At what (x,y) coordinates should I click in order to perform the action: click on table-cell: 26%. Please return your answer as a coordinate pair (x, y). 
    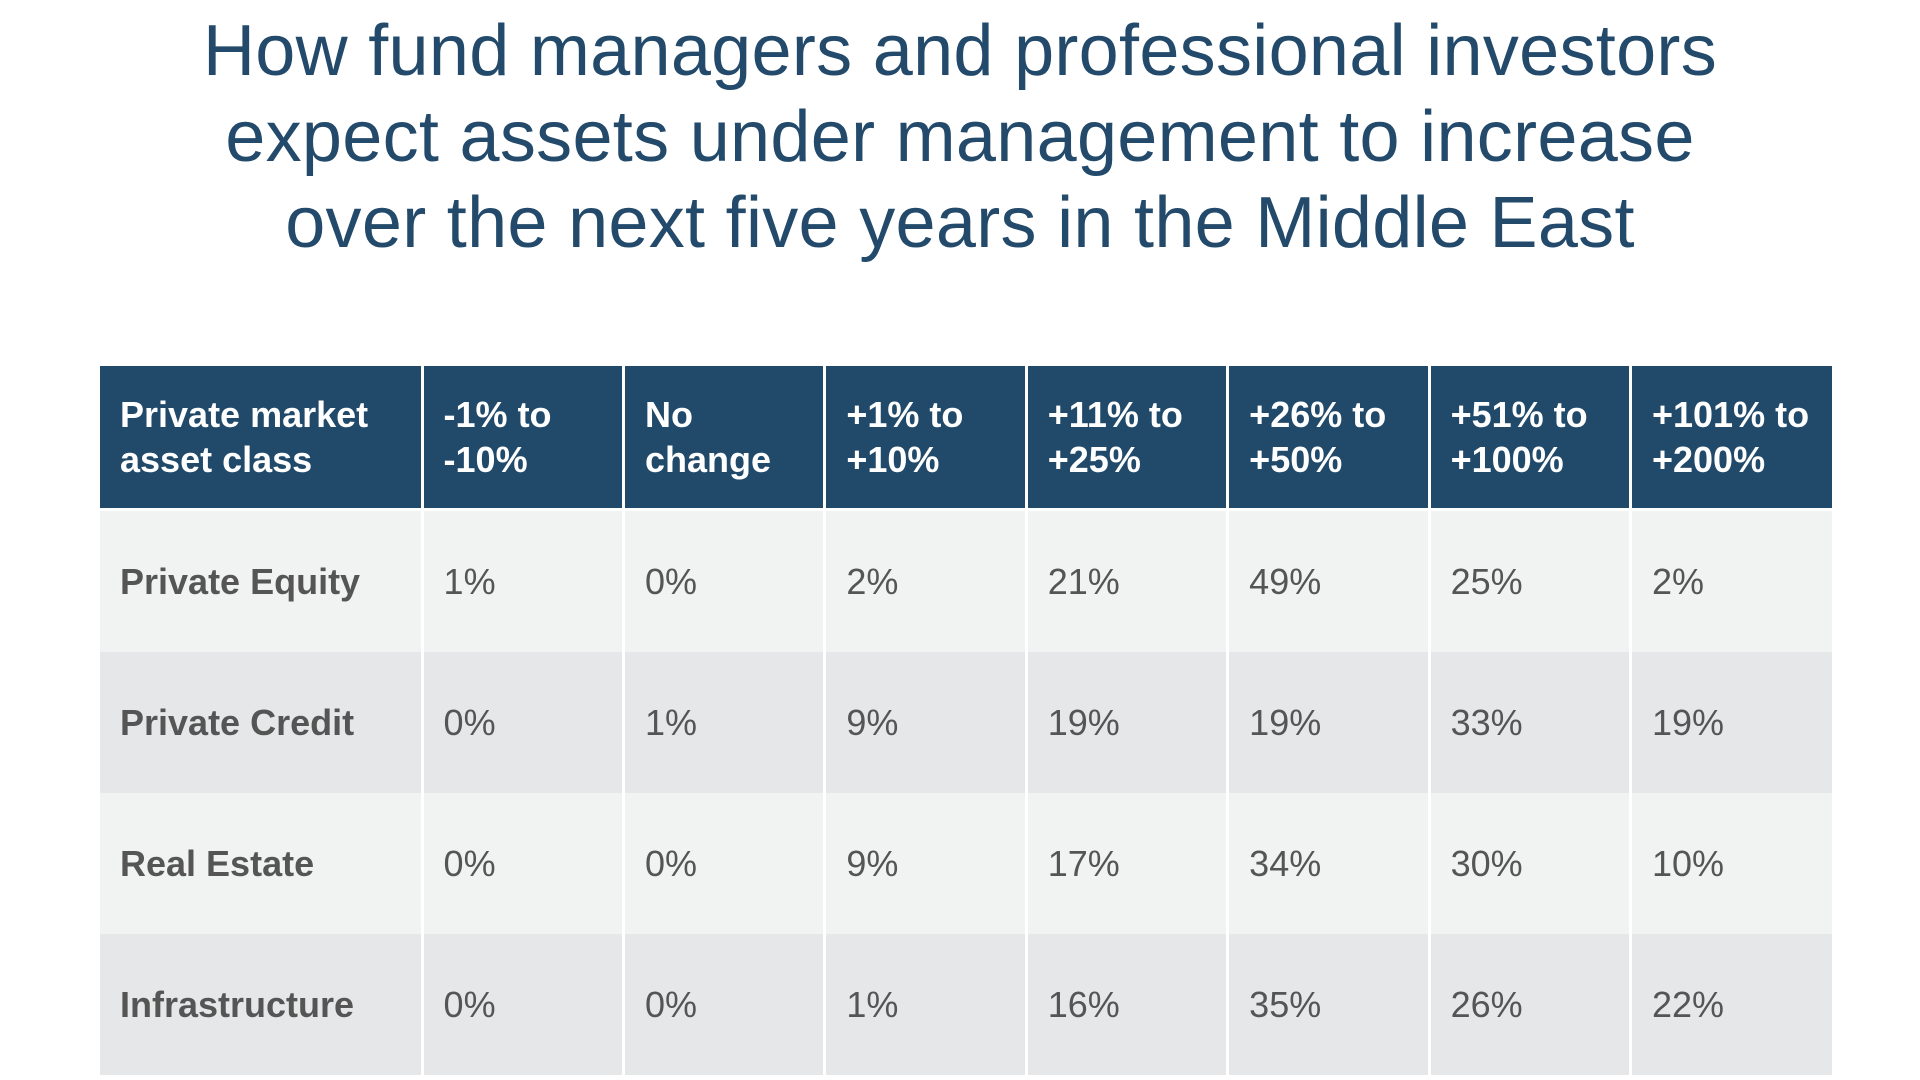
    Looking at the image, I should click on (1530, 1004).